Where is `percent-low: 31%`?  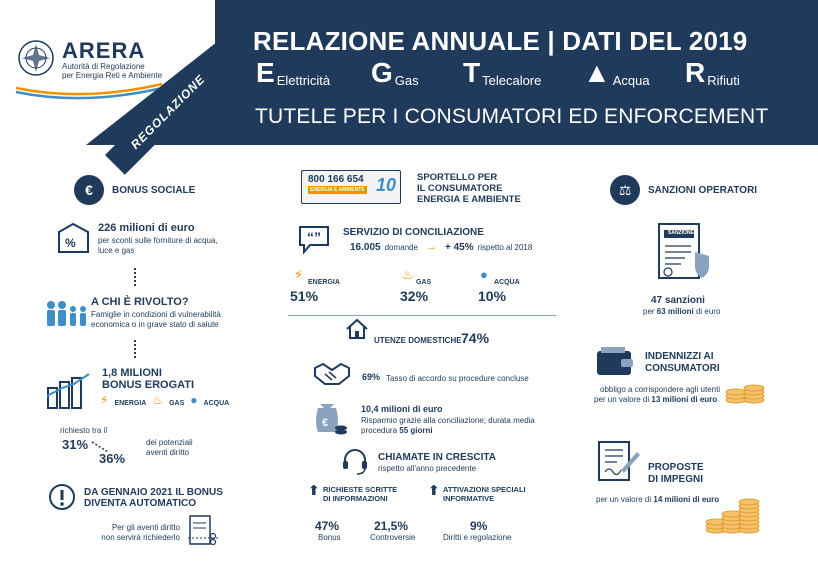 percent-low: 31% is located at coordinates (75, 444).